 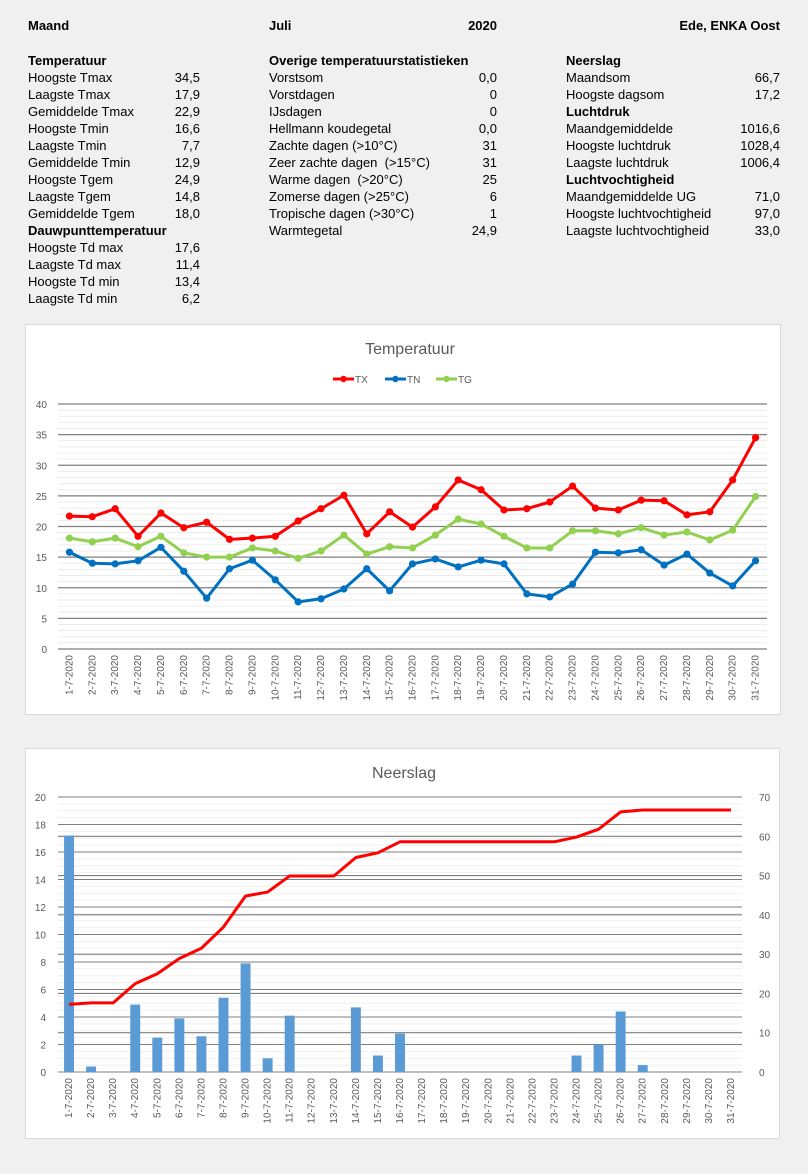 What do you see at coordinates (42, 589) in the screenshot?
I see `y-tick-label: 10` at bounding box center [42, 589].